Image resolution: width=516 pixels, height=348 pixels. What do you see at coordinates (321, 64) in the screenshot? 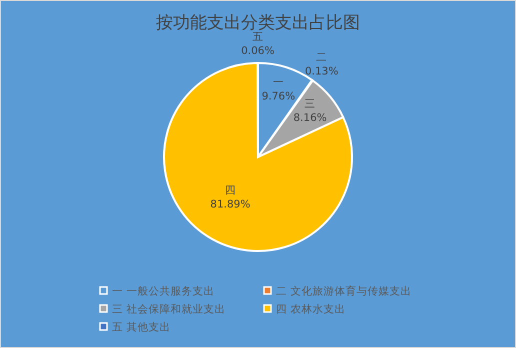
I see `data-label: 二 0.13%` at bounding box center [321, 64].